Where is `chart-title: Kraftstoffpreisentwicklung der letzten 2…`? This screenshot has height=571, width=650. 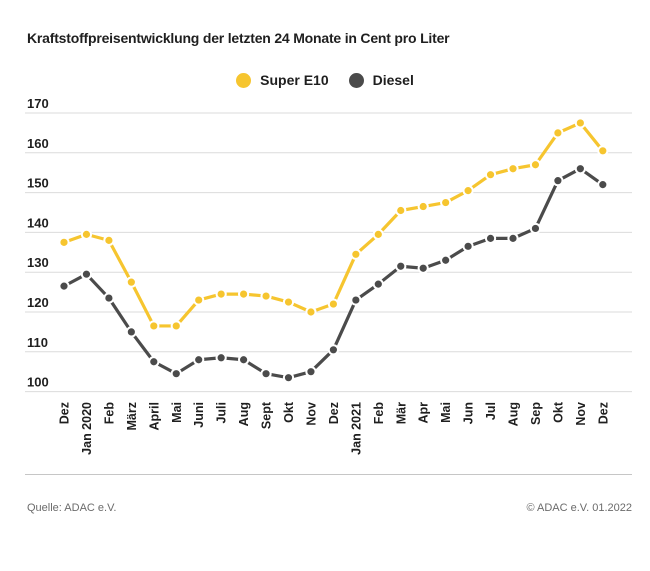
chart-title: Kraftstoffpreisentwicklung der letzten 2… is located at coordinates (238, 38).